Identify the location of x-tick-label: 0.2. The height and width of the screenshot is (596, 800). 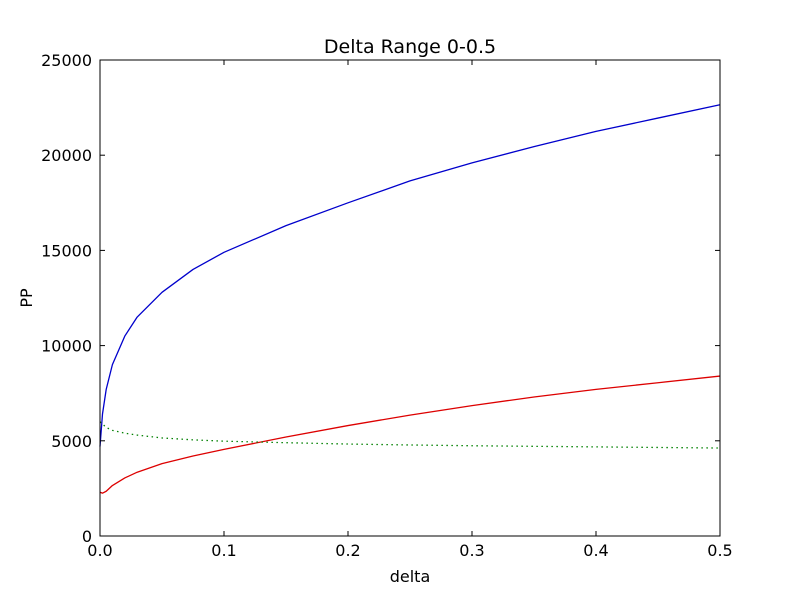
(347, 550).